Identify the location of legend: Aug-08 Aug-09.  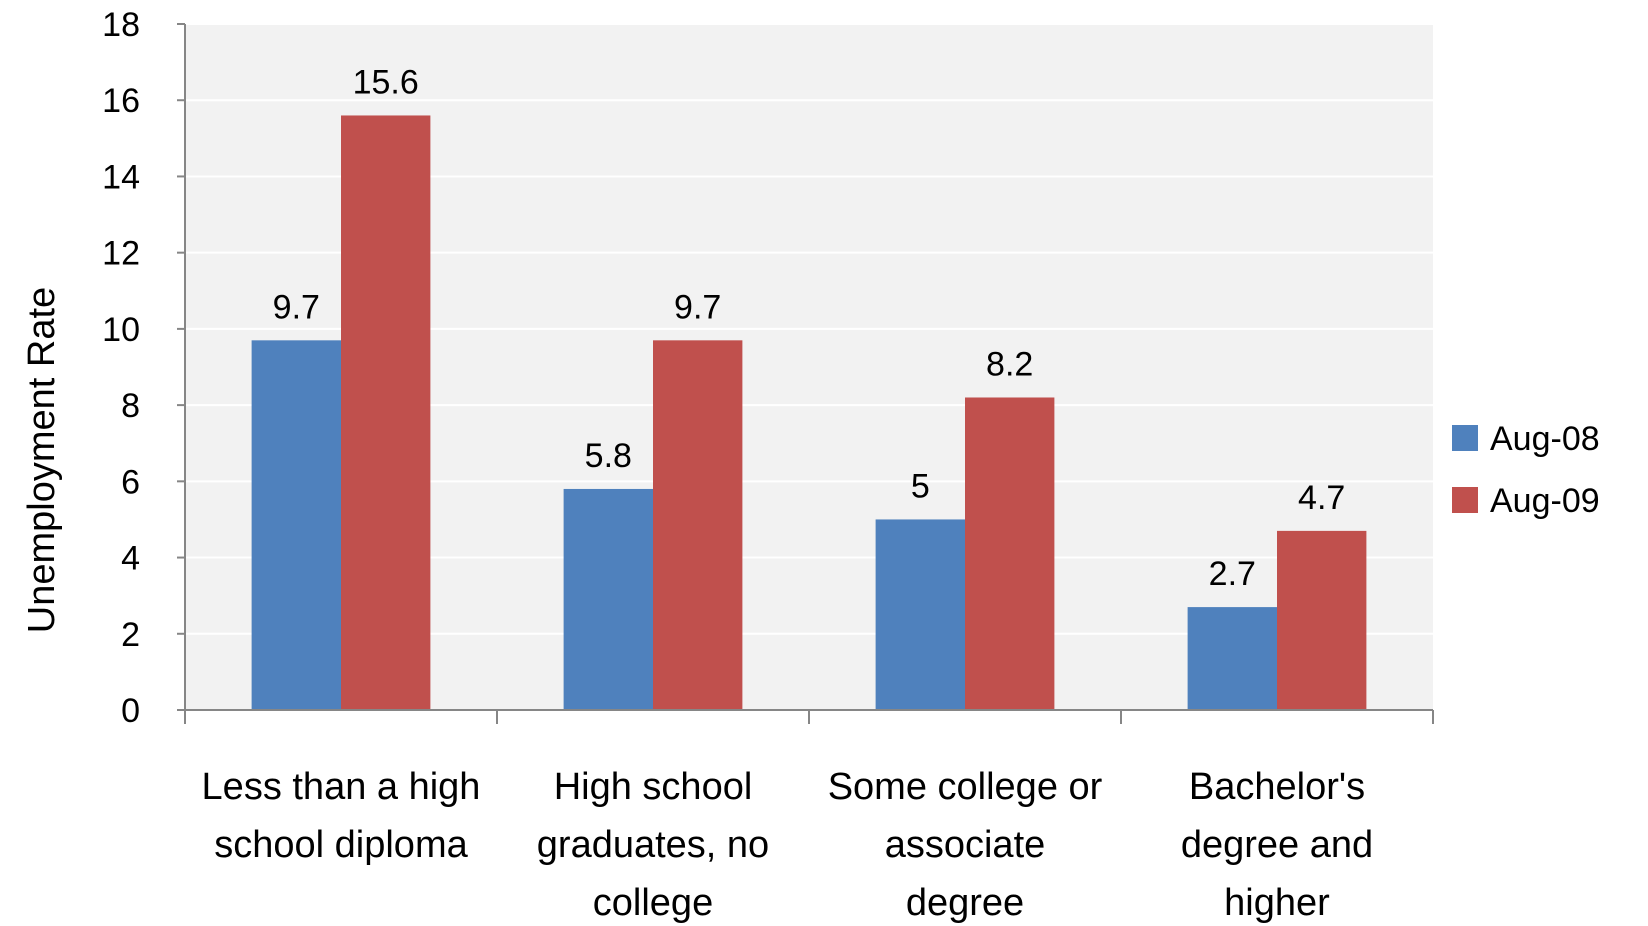
(1526, 470).